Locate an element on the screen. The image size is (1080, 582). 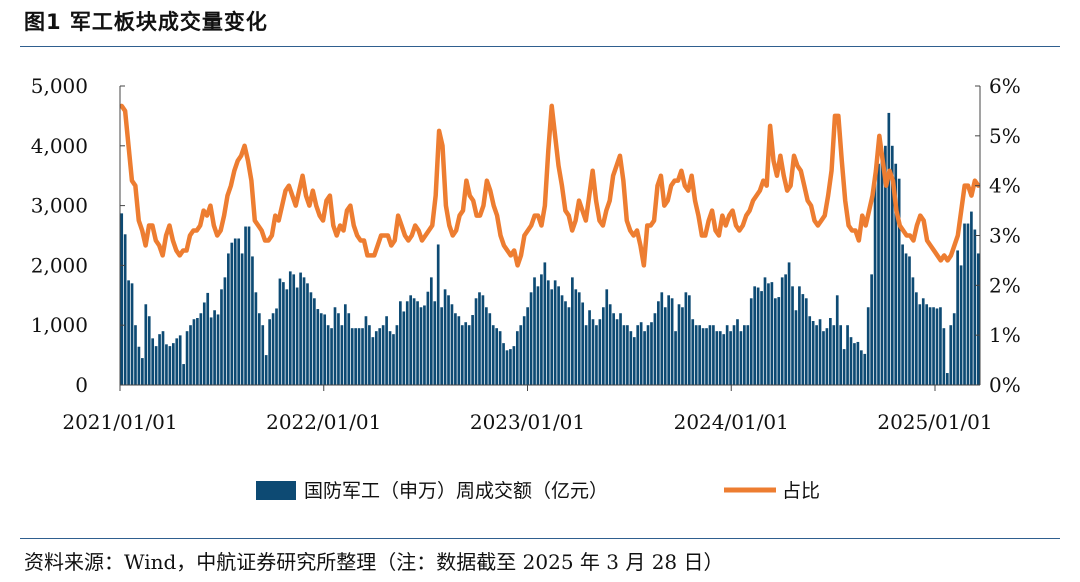
x-tick-label: 2023/01/01 is located at coordinates (527, 422).